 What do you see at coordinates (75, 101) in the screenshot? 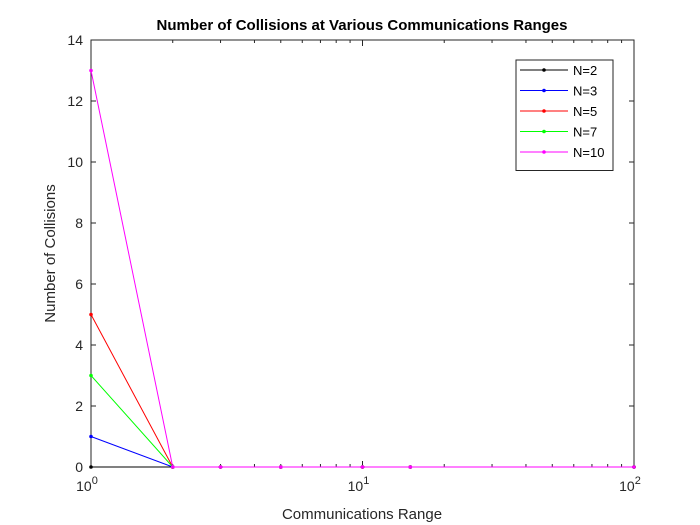
I see `y-tick-label: 12` at bounding box center [75, 101].